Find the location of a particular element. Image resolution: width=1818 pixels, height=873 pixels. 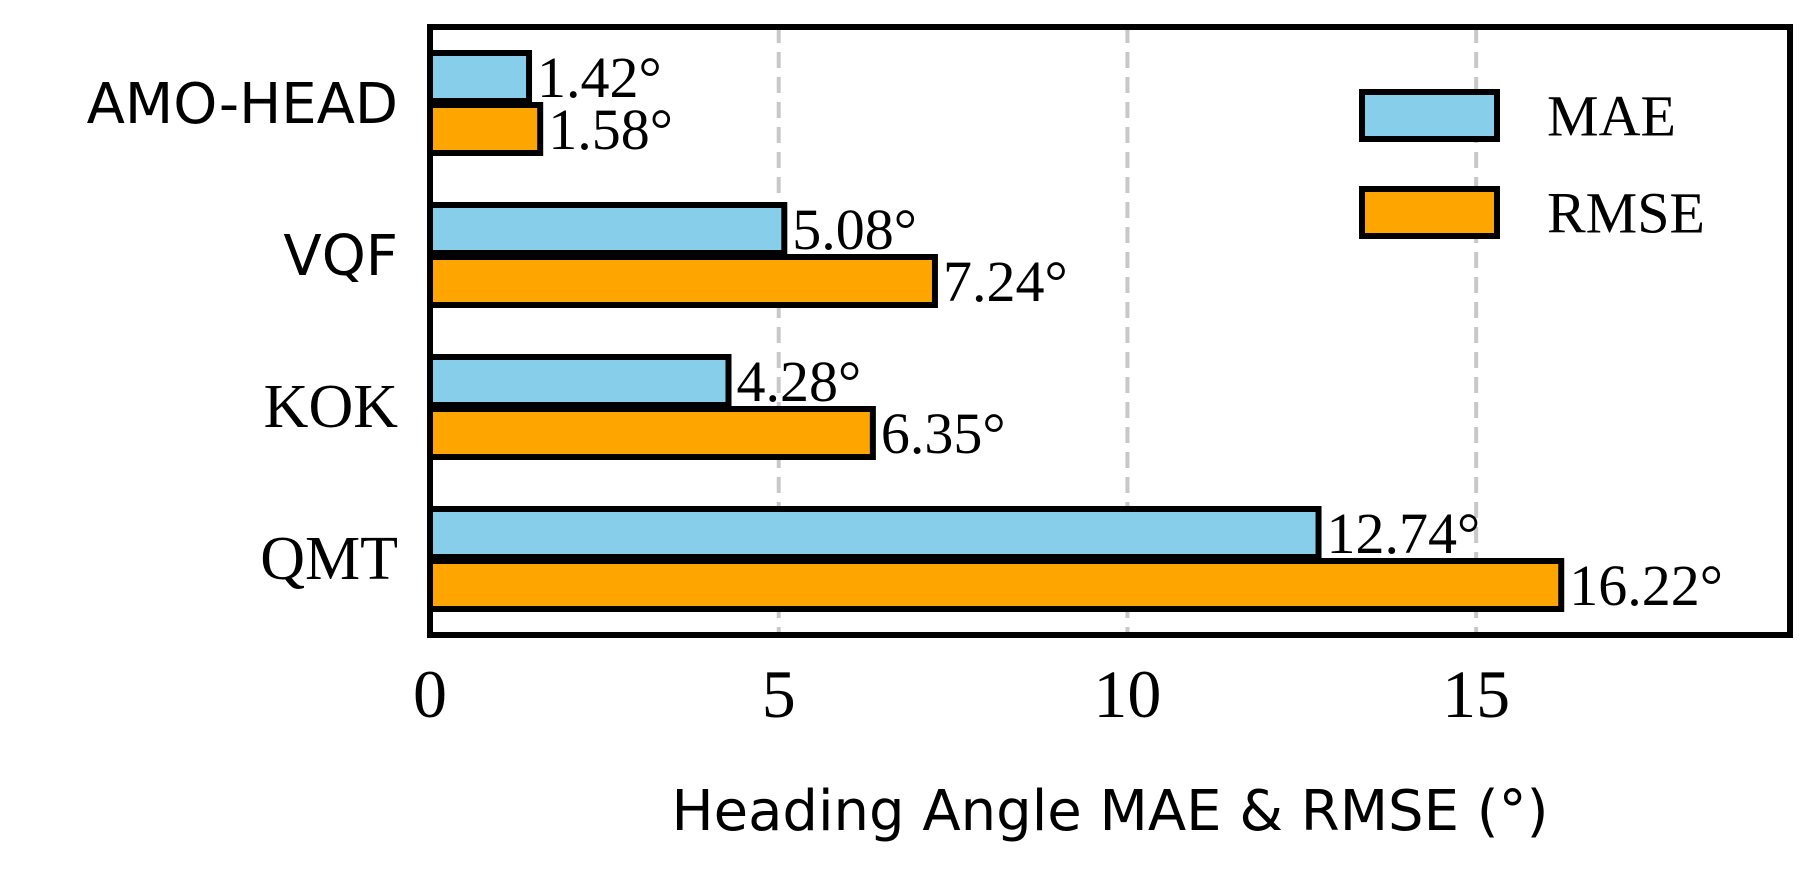

data-label-rmse-amo-head: 1.58° is located at coordinates (610, 129).